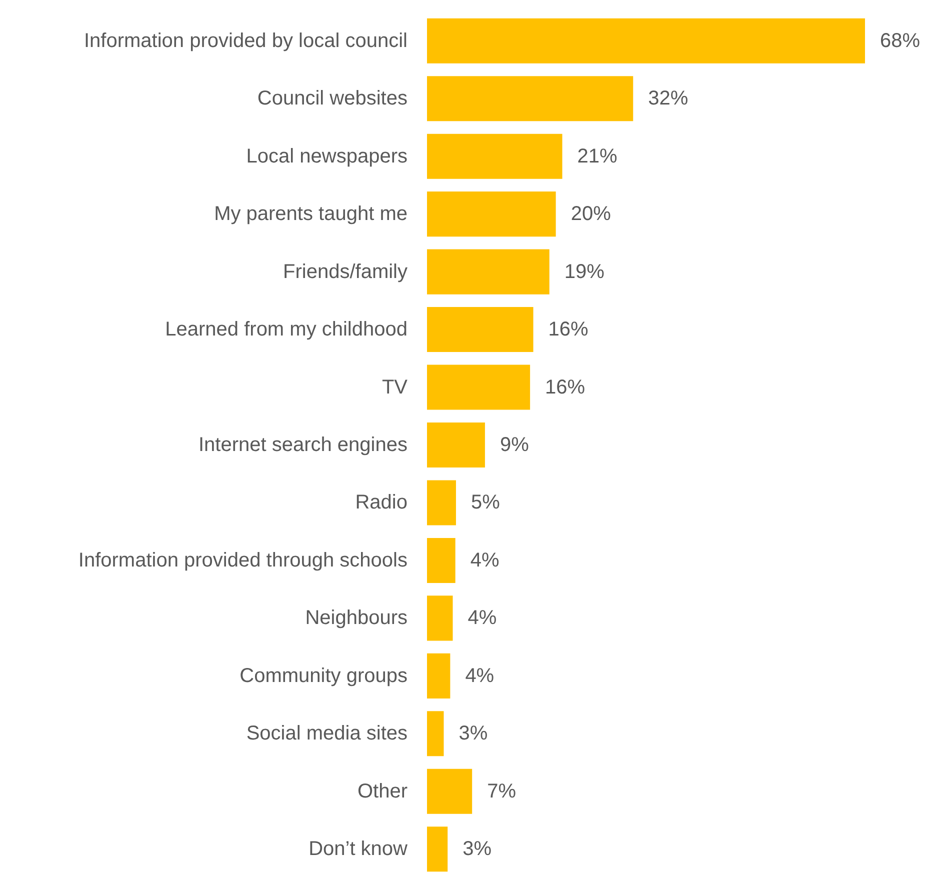 The width and height of the screenshot is (929, 882). Describe the element at coordinates (345, 271) in the screenshot. I see `y-tick-label: Friends/family` at that location.